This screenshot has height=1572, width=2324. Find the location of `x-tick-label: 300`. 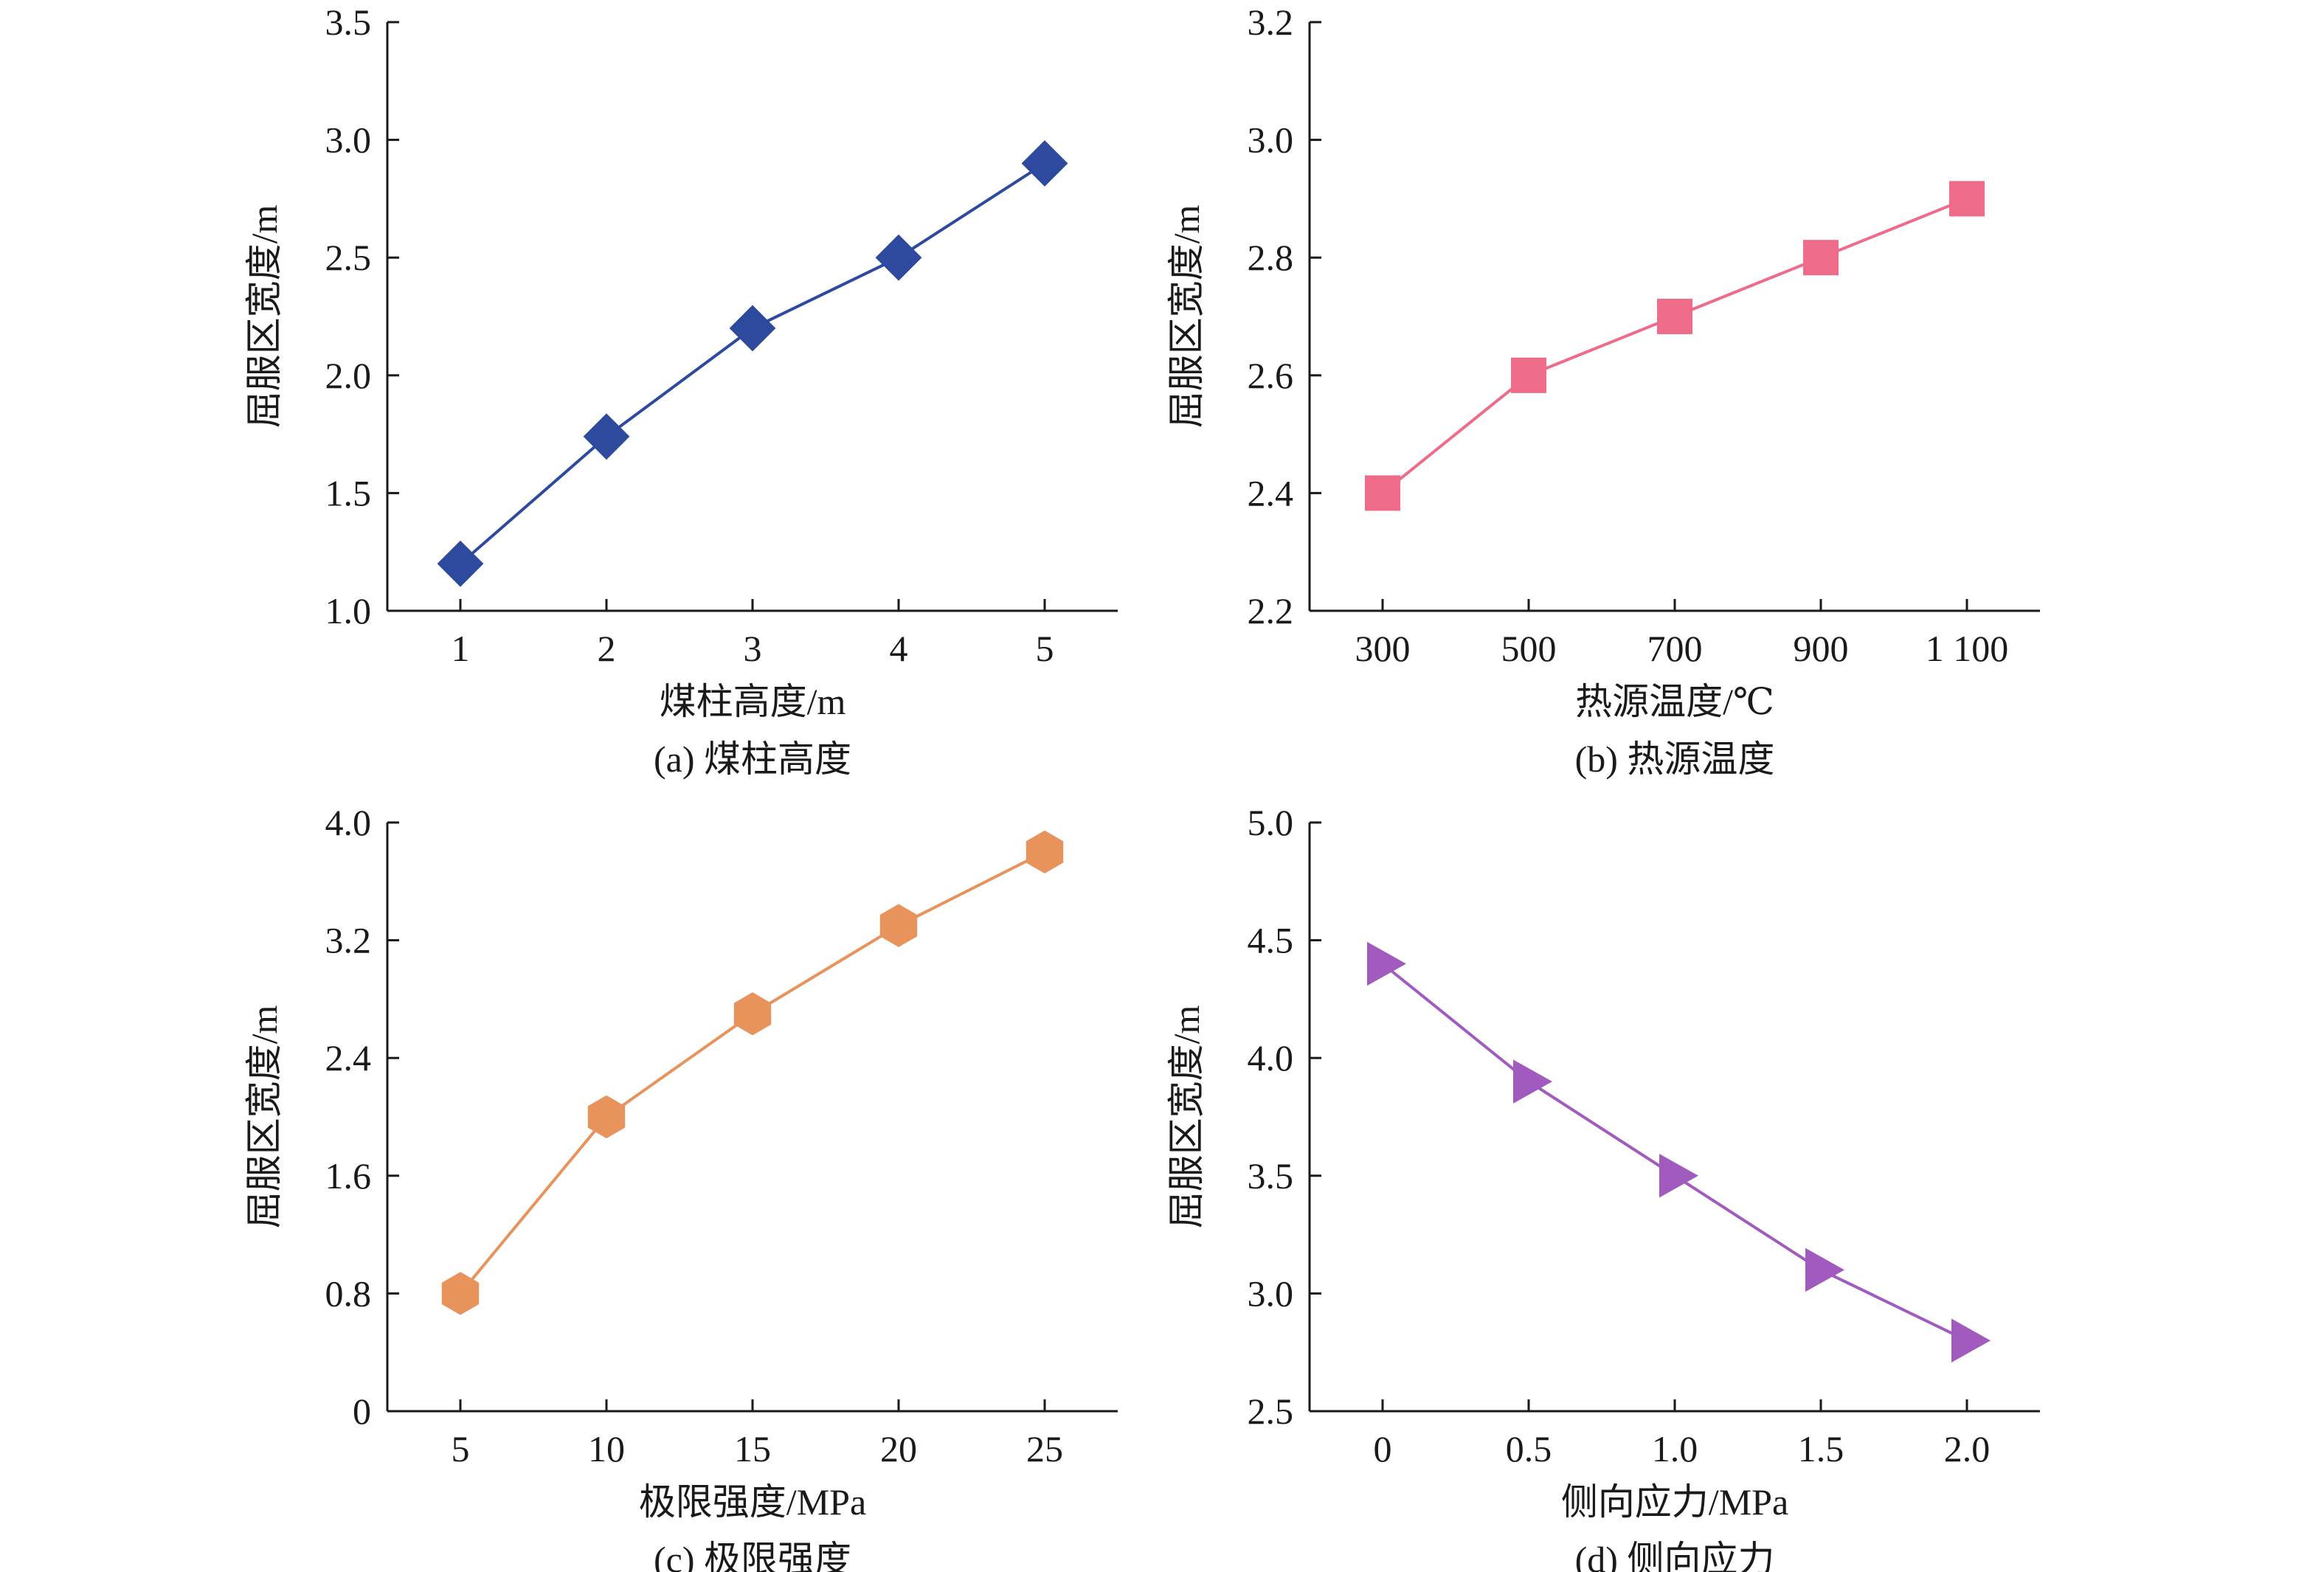

x-tick-label: 300 is located at coordinates (1383, 648).